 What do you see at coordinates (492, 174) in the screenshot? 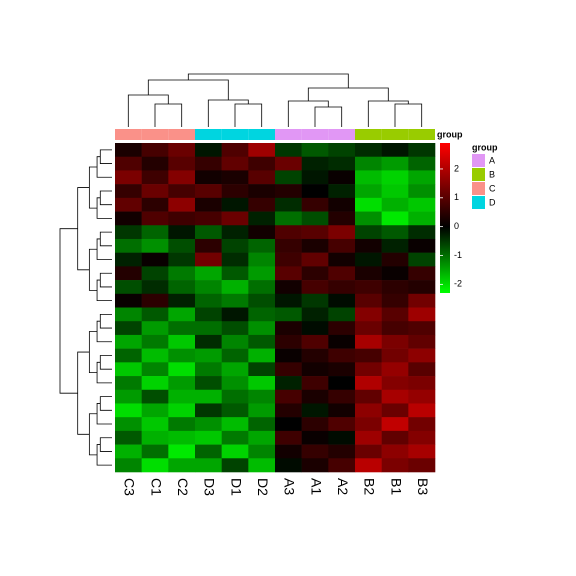
I see `legend-label: B` at bounding box center [492, 174].